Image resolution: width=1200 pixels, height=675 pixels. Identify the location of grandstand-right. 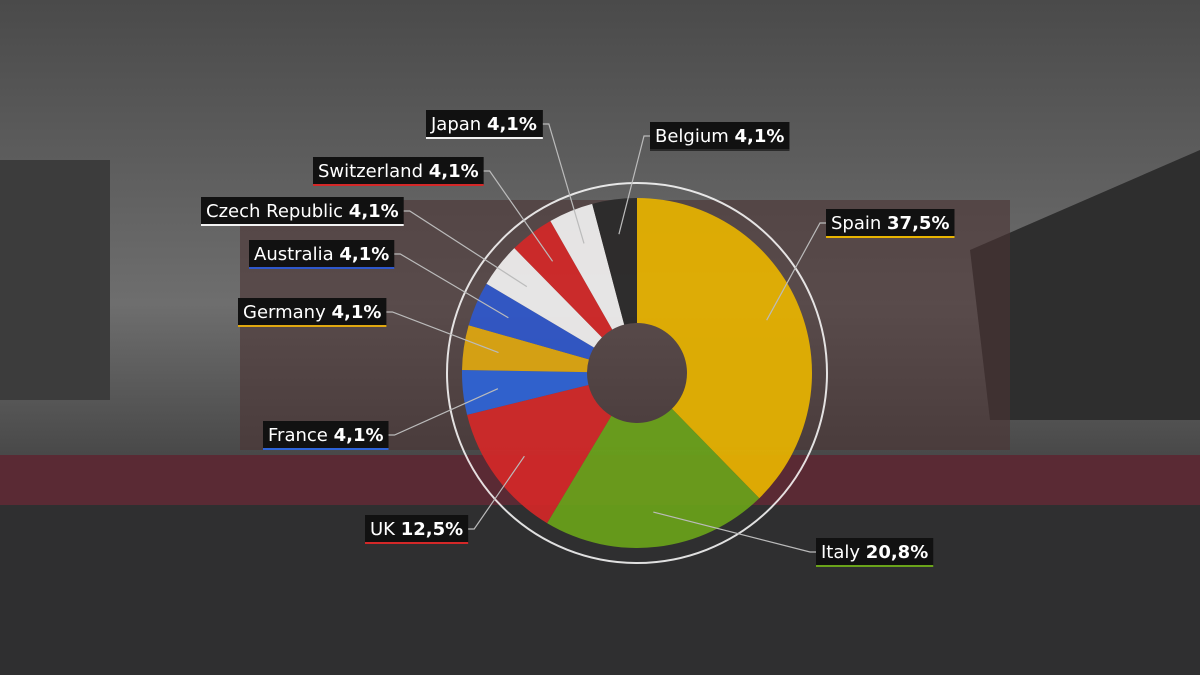
(1085, 285).